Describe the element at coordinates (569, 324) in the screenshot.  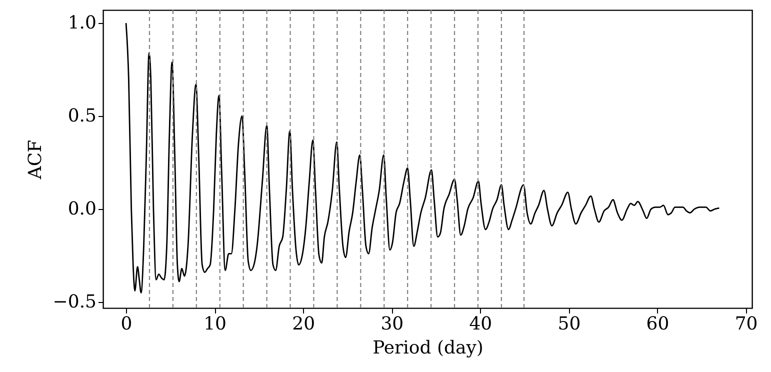
I see `x-tick-label: 50` at that location.